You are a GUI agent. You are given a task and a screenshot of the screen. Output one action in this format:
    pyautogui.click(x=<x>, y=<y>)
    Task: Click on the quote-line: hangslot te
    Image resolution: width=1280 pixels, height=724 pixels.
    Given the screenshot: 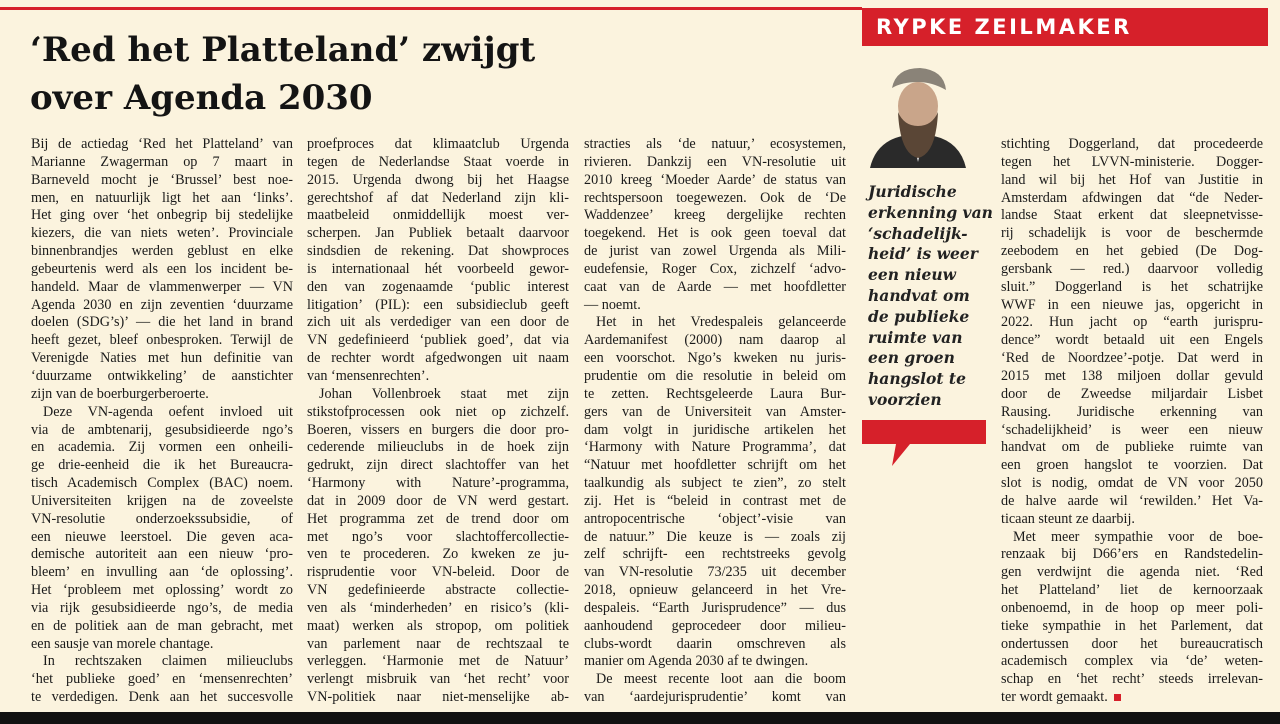 What is the action you would take?
    pyautogui.click(x=917, y=379)
    